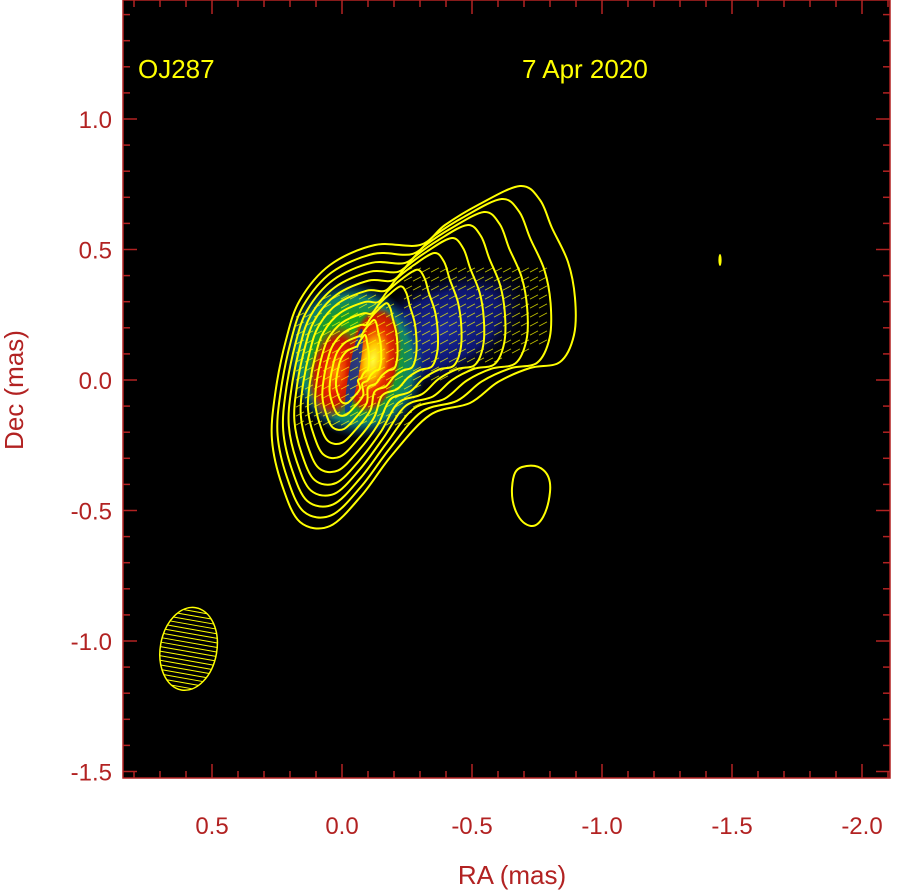 The width and height of the screenshot is (904, 891). I want to click on y-tick-label: -1.5, so click(91, 773).